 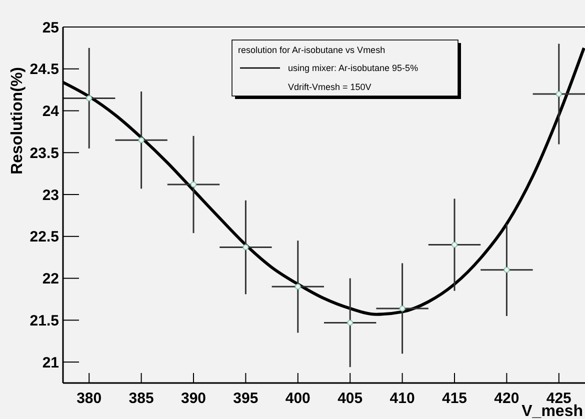 What do you see at coordinates (50, 363) in the screenshot?
I see `y-tick-label: 21` at bounding box center [50, 363].